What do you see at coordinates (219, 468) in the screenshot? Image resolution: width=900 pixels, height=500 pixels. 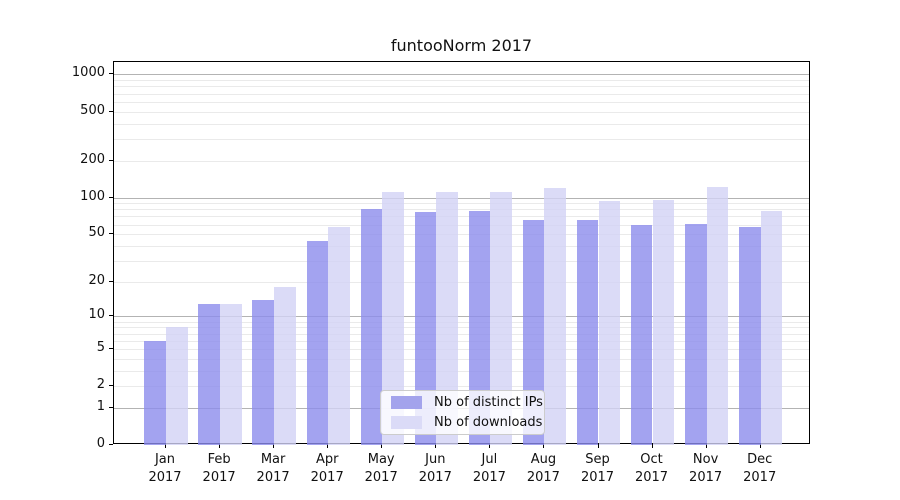 I see `x-tick-label-feb: Feb 2017` at bounding box center [219, 468].